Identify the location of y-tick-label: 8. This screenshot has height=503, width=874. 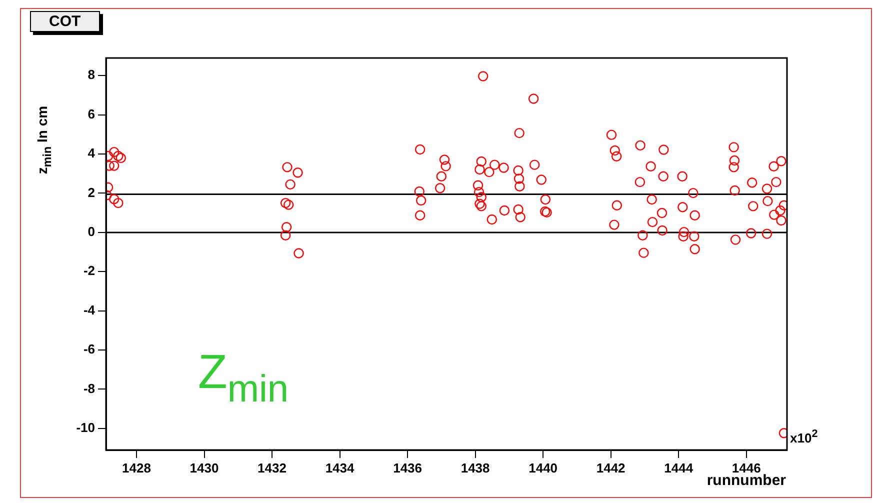
(91, 74).